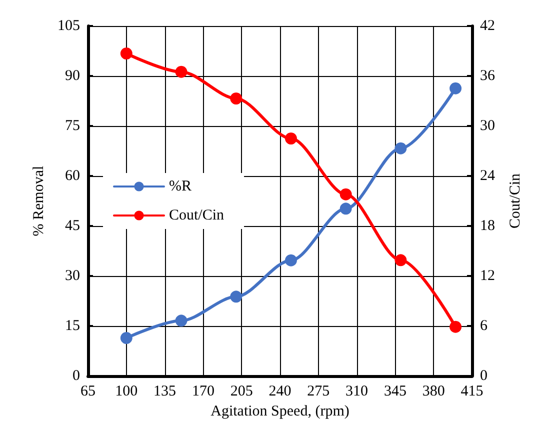  Describe the element at coordinates (72, 226) in the screenshot. I see `y-tick-label: 45` at that location.